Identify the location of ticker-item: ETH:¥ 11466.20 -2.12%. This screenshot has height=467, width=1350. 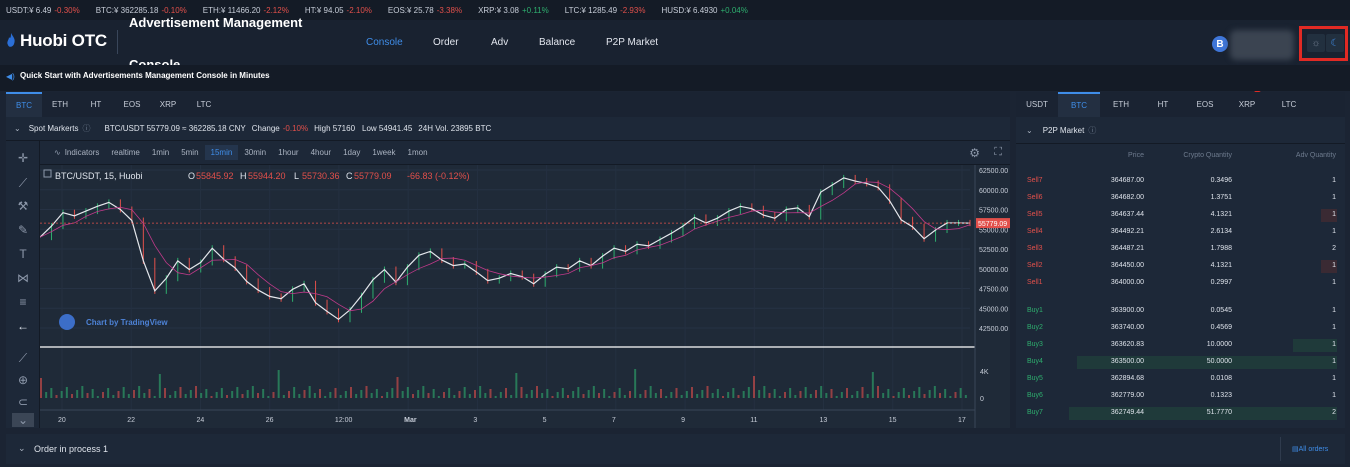
(246, 10).